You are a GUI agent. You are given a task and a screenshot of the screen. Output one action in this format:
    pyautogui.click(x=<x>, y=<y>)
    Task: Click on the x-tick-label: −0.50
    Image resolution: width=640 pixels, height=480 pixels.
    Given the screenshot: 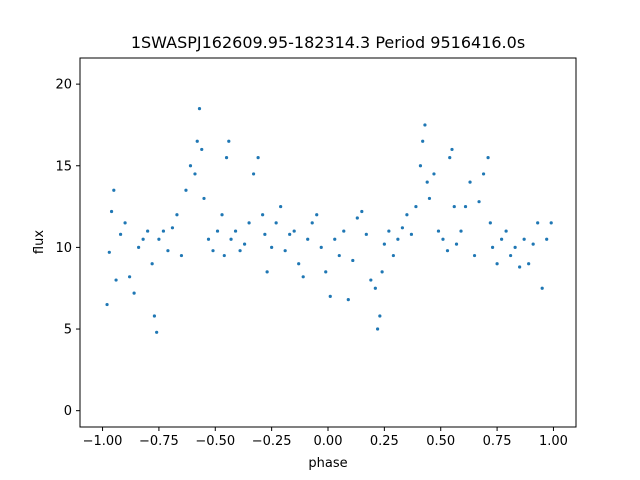 What is the action you would take?
    pyautogui.click(x=215, y=441)
    